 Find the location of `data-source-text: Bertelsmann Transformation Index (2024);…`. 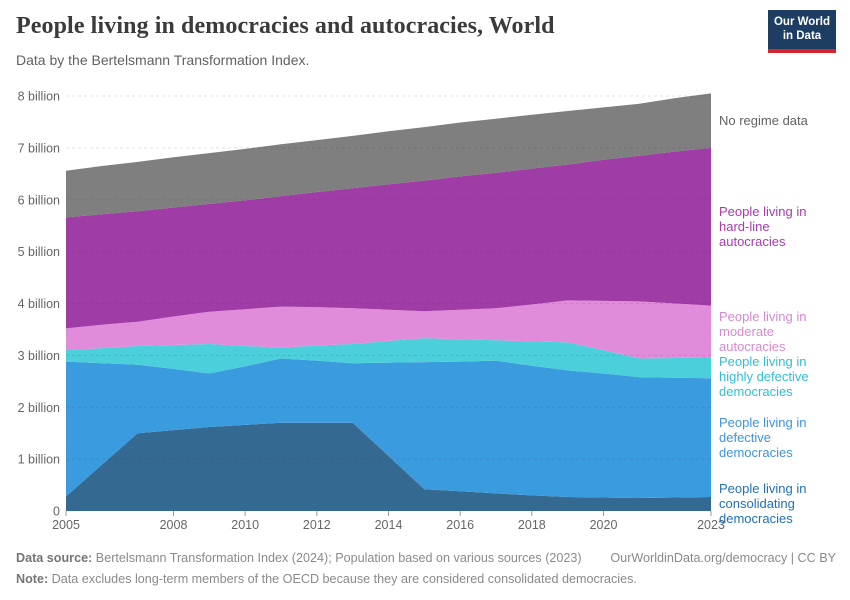

data-source-text: Bertelsmann Transformation Index (2024);… is located at coordinates (337, 558).